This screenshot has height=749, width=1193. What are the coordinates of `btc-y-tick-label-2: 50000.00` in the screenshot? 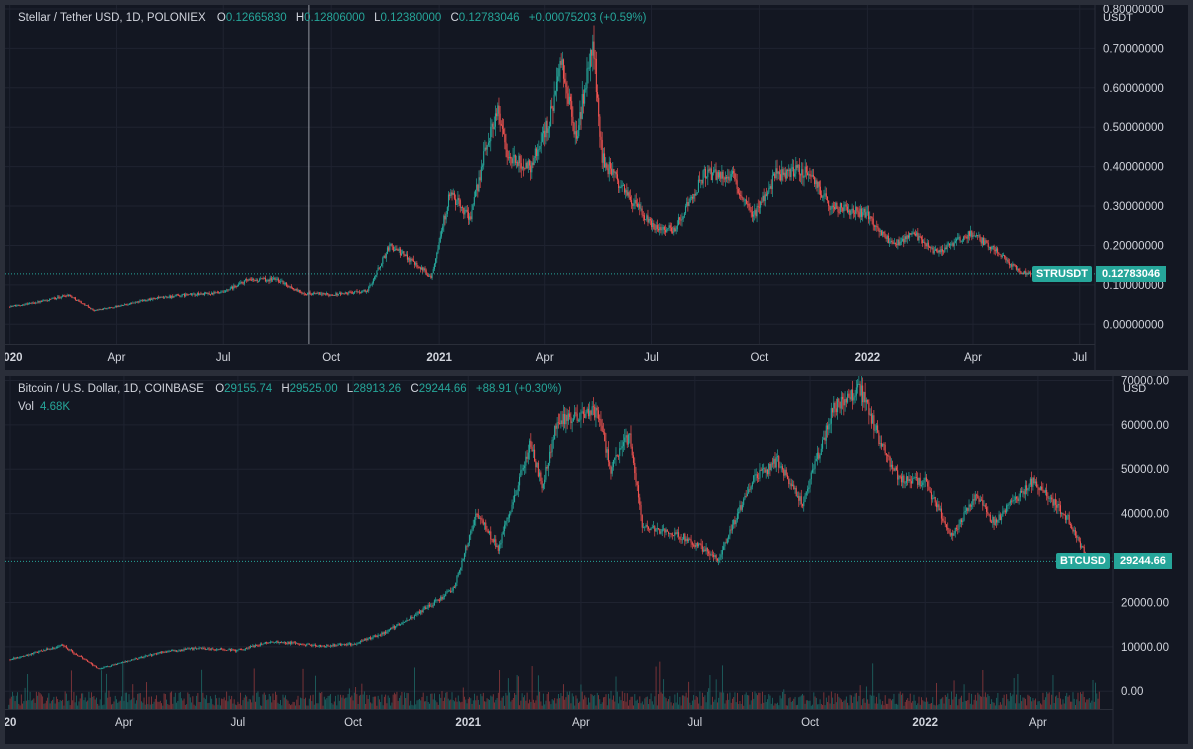 It's located at (1145, 470).